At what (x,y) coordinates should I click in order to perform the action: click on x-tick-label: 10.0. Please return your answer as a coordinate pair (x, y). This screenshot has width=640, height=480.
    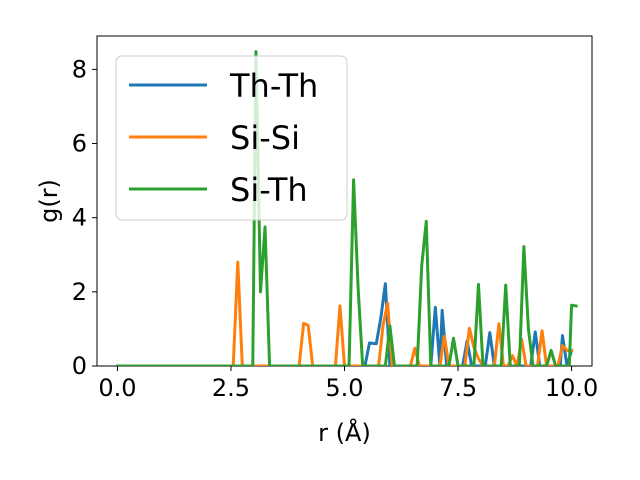
    Looking at the image, I should click on (571, 388).